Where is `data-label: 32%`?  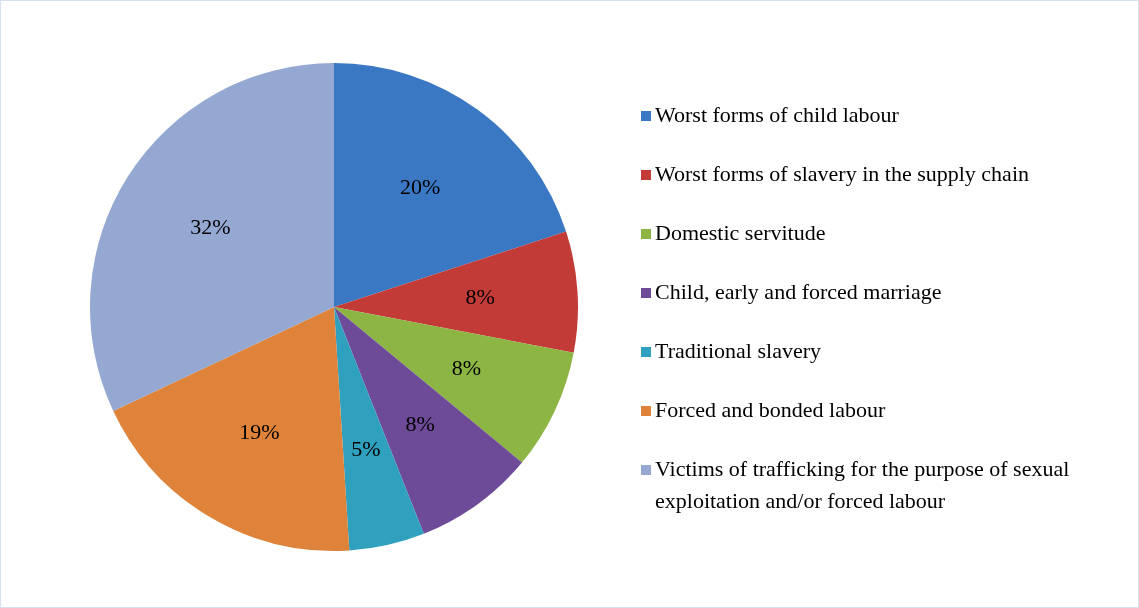
data-label: 32% is located at coordinates (210, 227).